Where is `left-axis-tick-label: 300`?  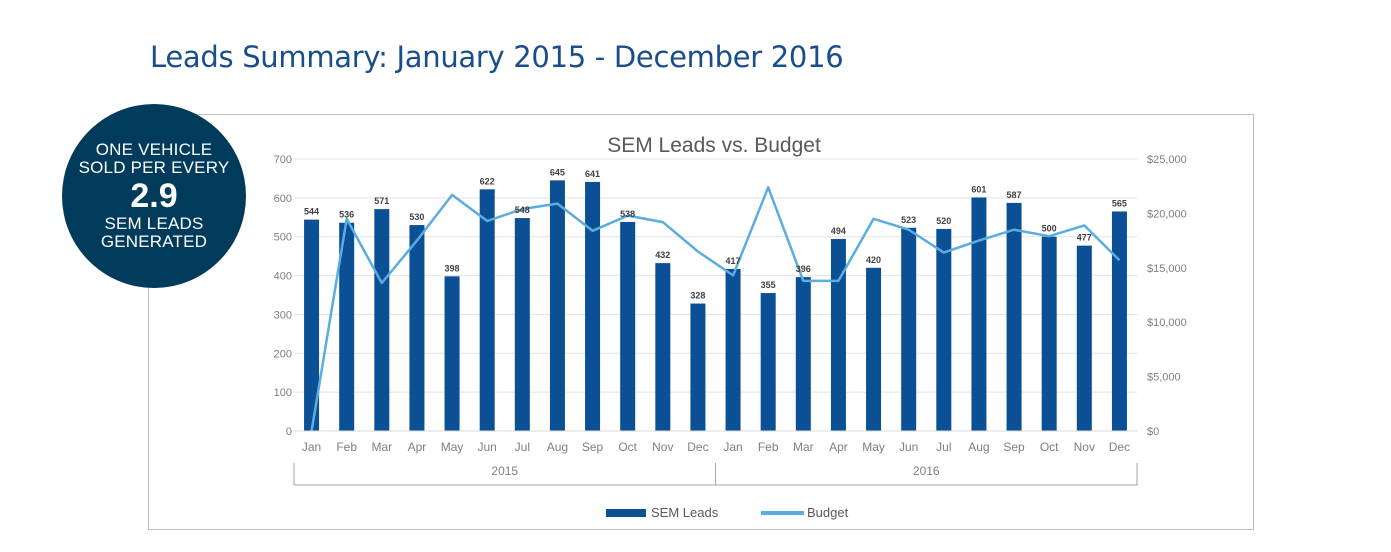 left-axis-tick-label: 300 is located at coordinates (283, 315).